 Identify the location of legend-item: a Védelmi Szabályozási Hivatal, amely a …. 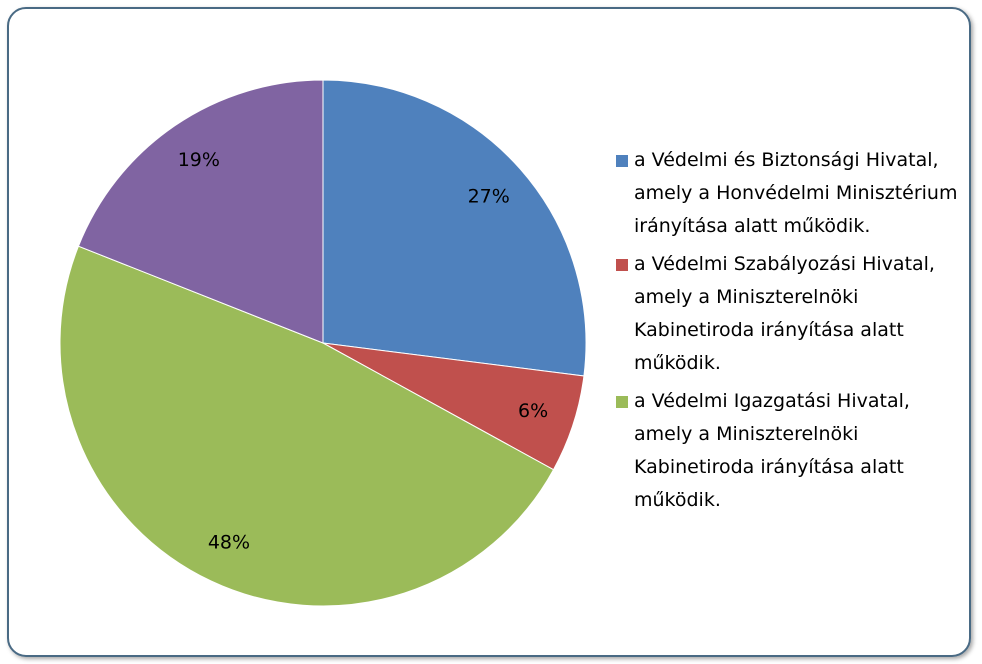
(792, 314).